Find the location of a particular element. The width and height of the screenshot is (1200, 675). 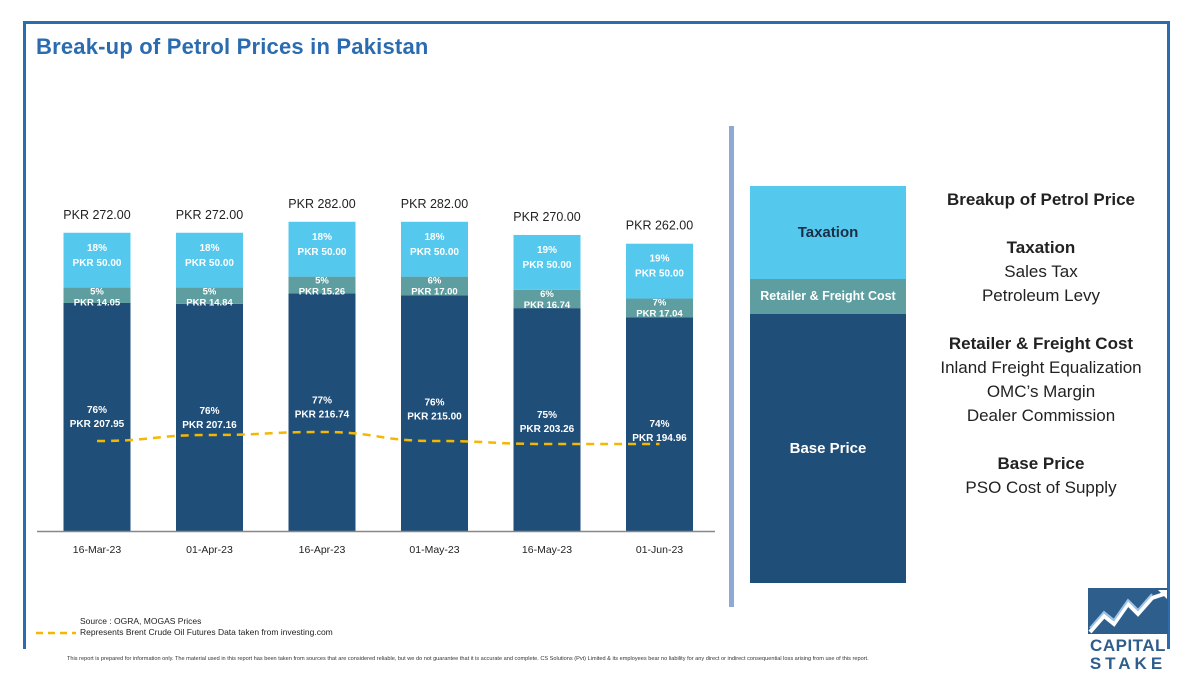

legend-taxation-block: Taxation is located at coordinates (828, 232).